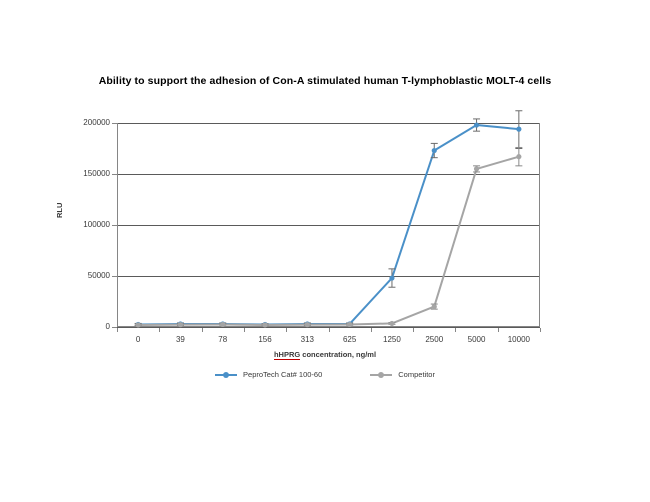 Image resolution: width=650 pixels, height=502 pixels. I want to click on x-axis-tick-label: 1250, so click(392, 339).